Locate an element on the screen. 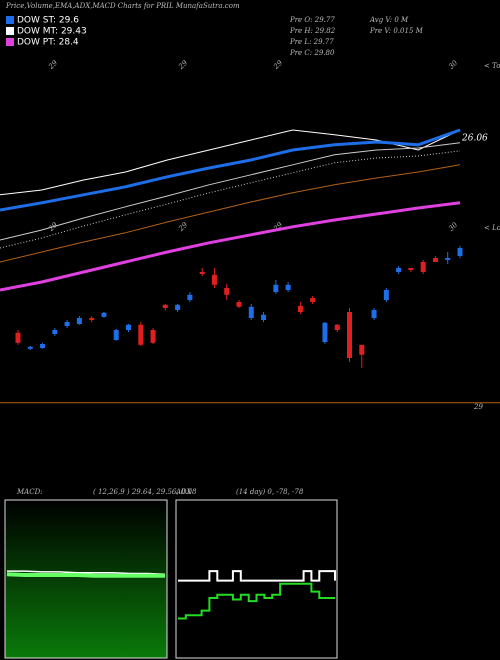  legend-label: DOW ST: 29.6 is located at coordinates (48, 21).